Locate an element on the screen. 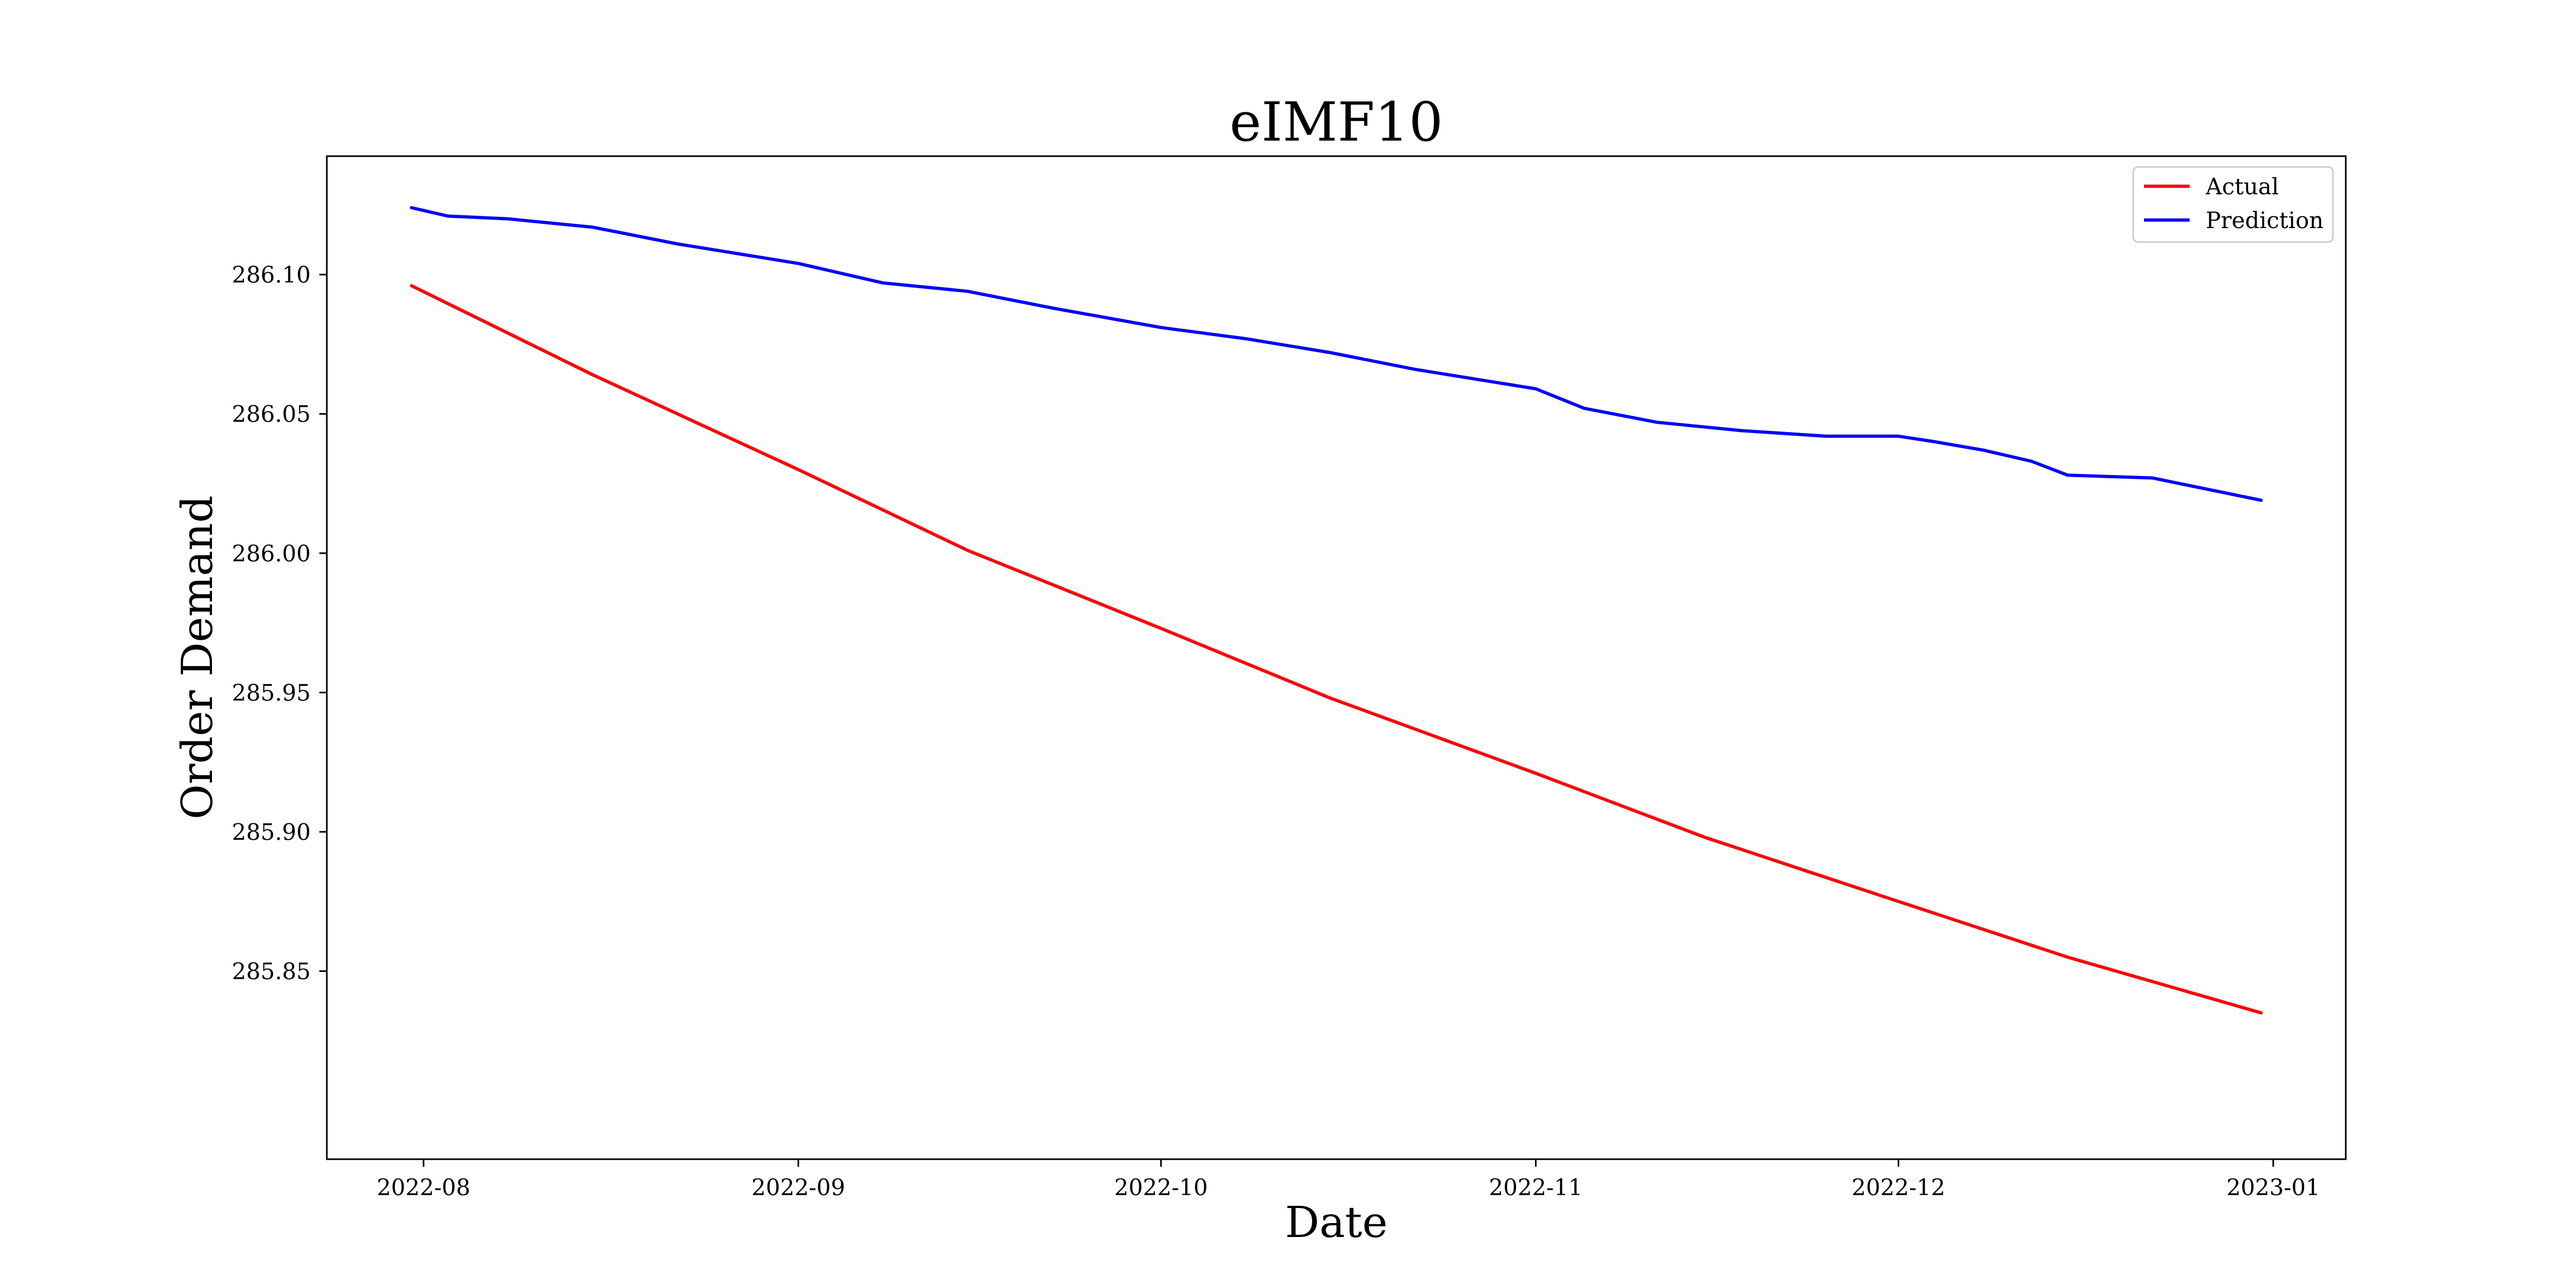 The width and height of the screenshot is (2576, 1288). y-axis-label: Order Demand is located at coordinates (197, 657).